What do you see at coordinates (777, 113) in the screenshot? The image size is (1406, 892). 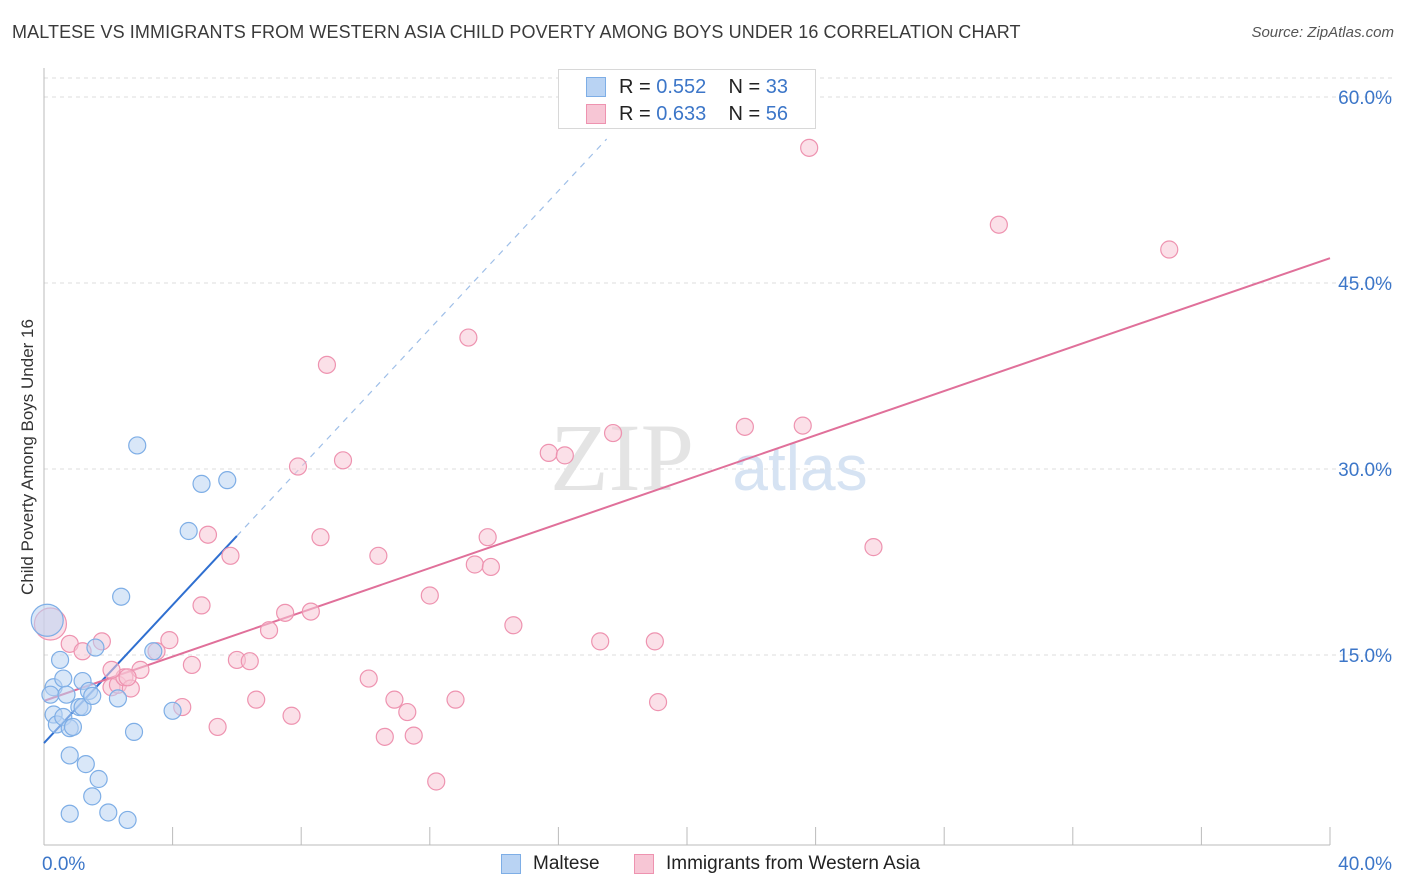 I see `n-value-western-asia: 56` at bounding box center [777, 113].